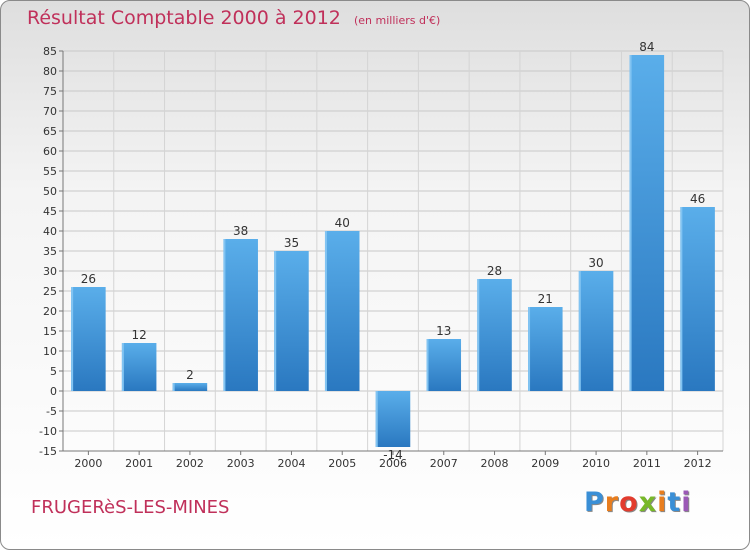  I want to click on y-tick-label: 45, so click(50, 211).